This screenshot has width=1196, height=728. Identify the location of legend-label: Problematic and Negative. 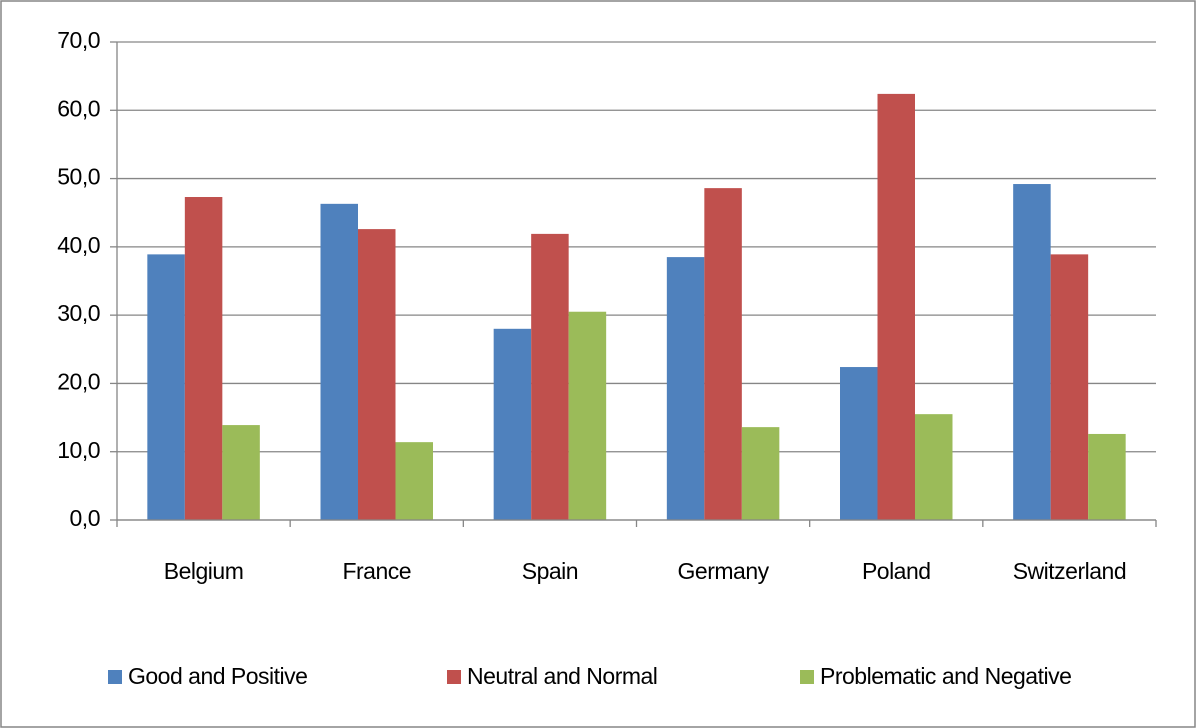
(945, 676).